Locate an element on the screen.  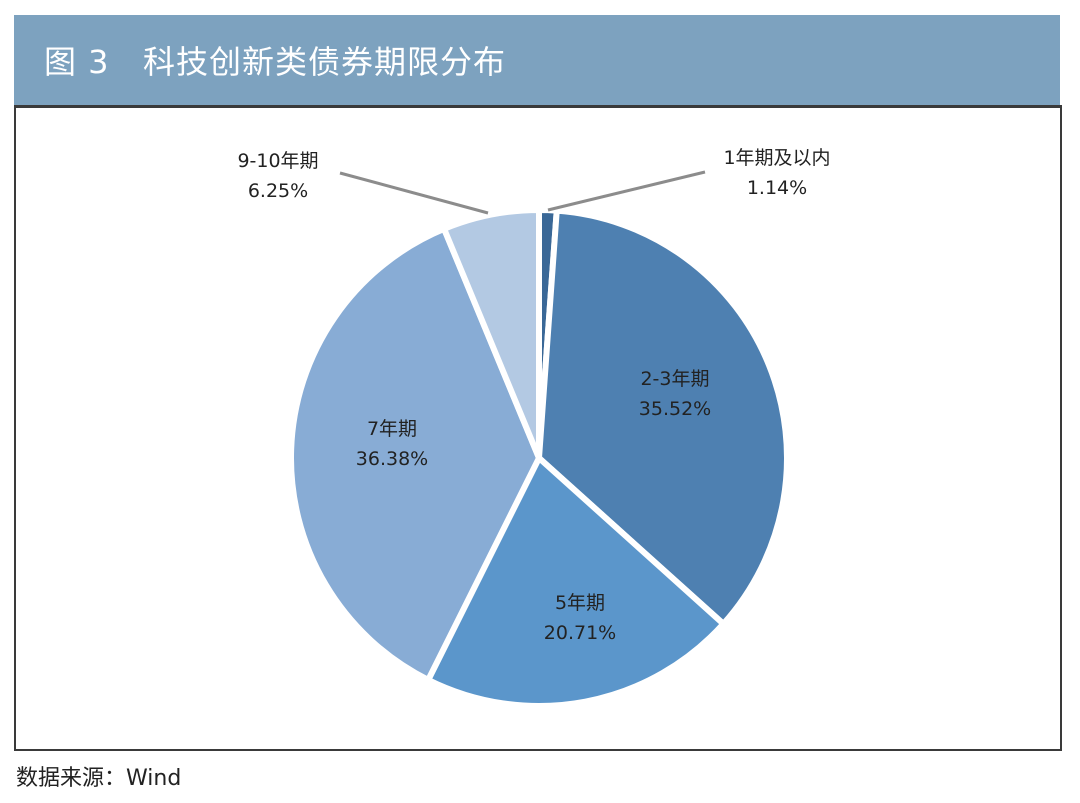
slice-name-label: 9-10年期 is located at coordinates (277, 161).